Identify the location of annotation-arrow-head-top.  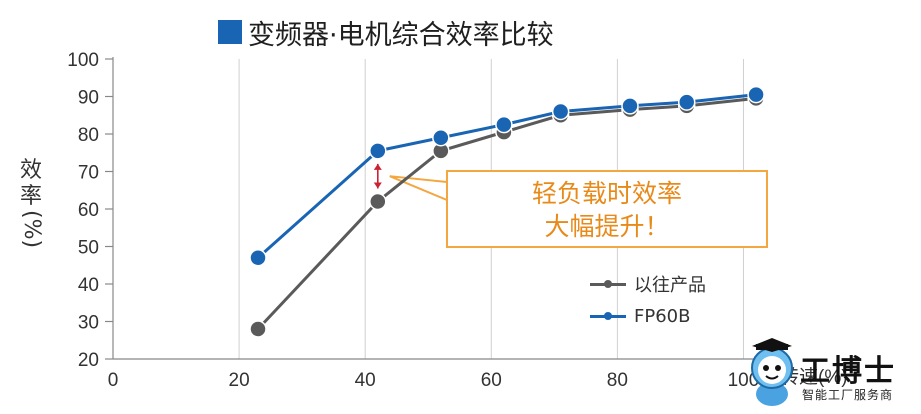
(377, 166).